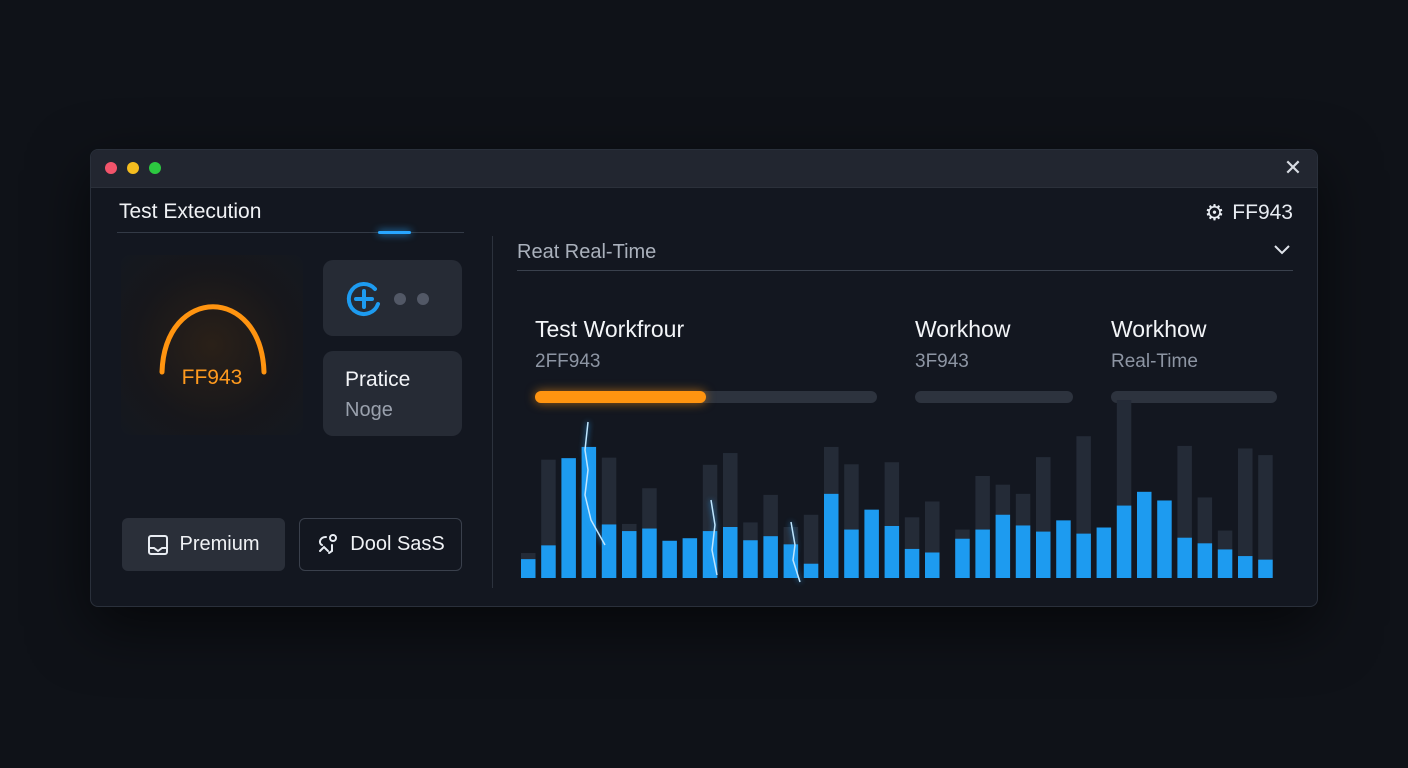 This screenshot has width=1408, height=768. I want to click on gauge-arc, so click(213, 339).